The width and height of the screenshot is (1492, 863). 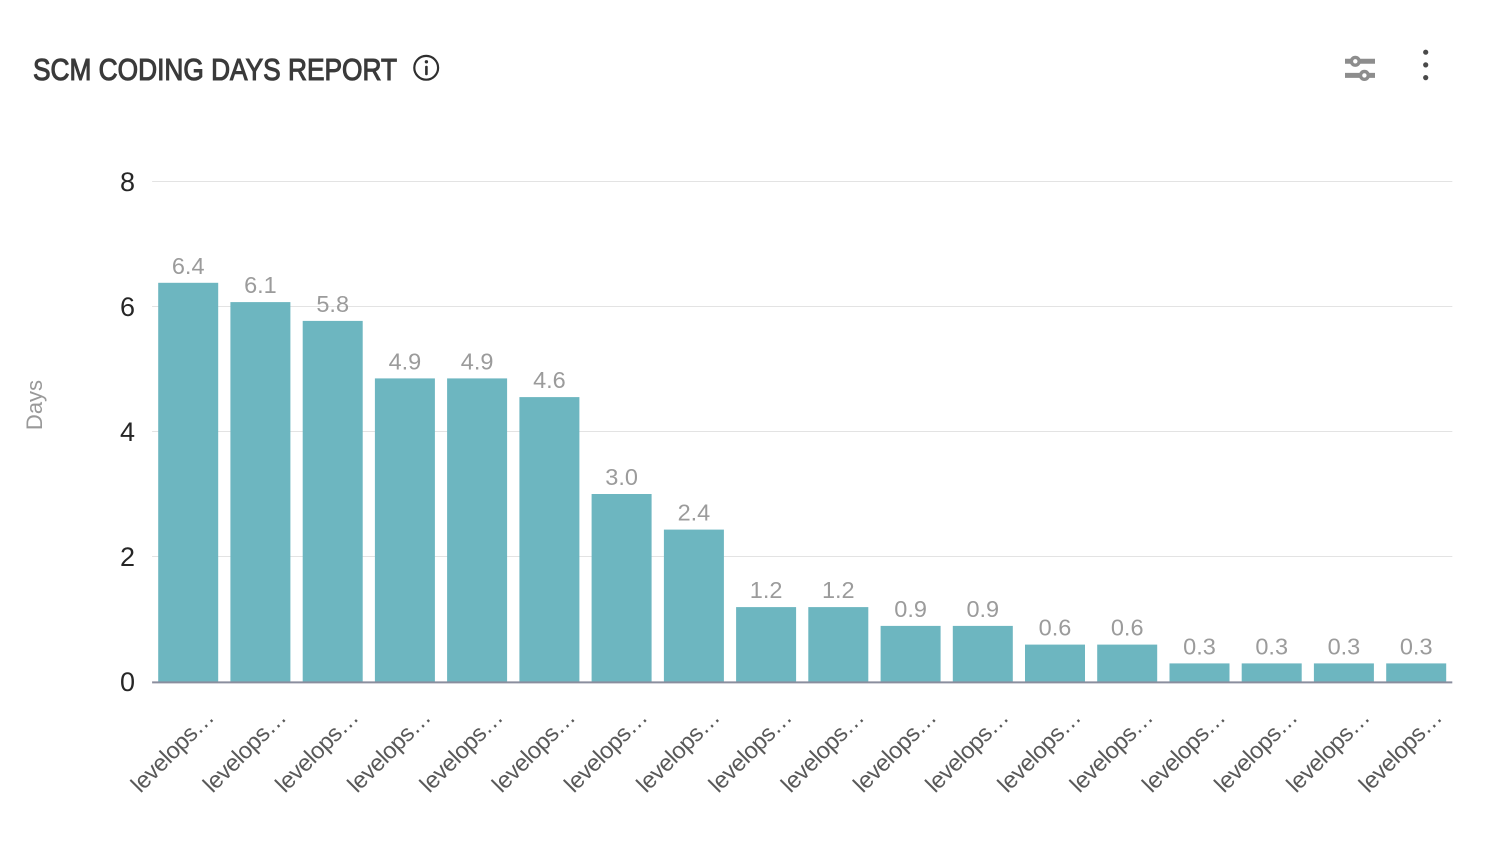 What do you see at coordinates (332, 304) in the screenshot?
I see `svg-text: 5.8` at bounding box center [332, 304].